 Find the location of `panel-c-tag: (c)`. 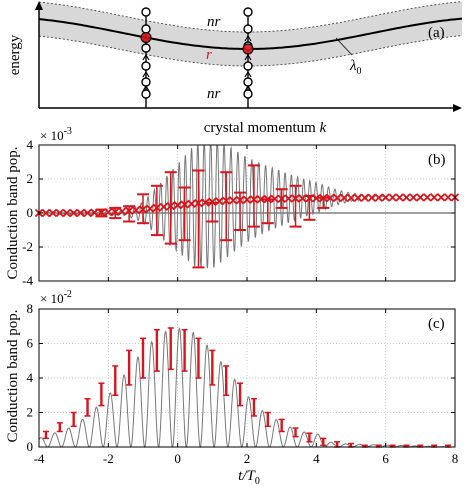

panel-c-tag: (c) is located at coordinates (436, 324).